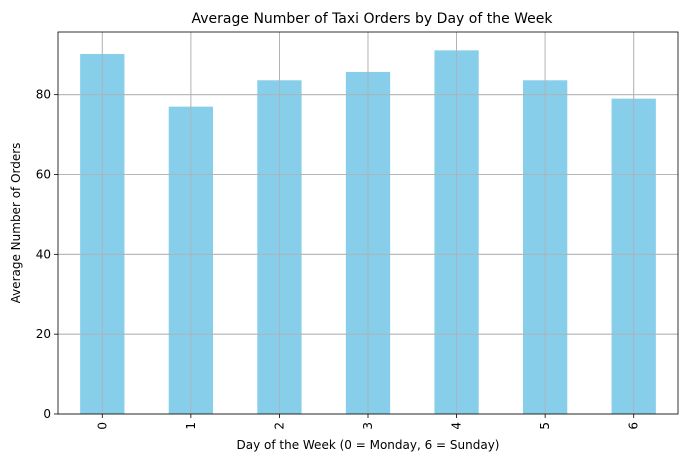  I want to click on y-tick-label: 60, so click(43, 175).